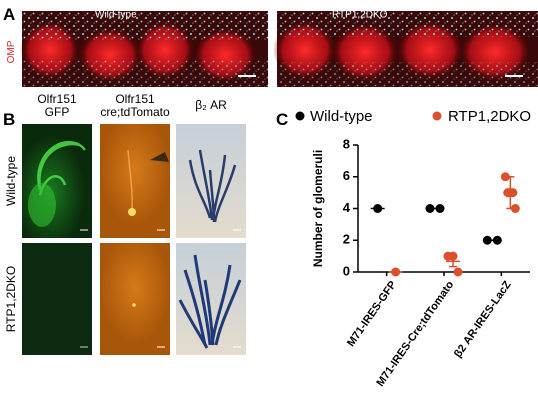  I want to click on image-wild-type, so click(144, 49).